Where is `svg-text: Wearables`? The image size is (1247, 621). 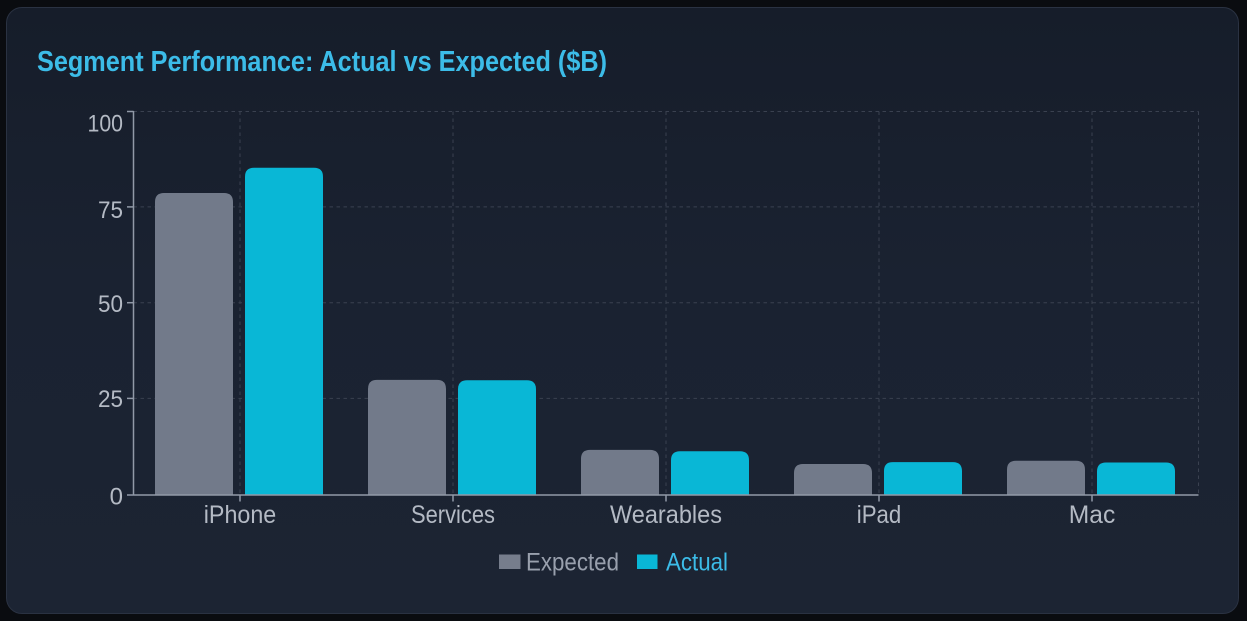 svg-text: Wearables is located at coordinates (666, 515).